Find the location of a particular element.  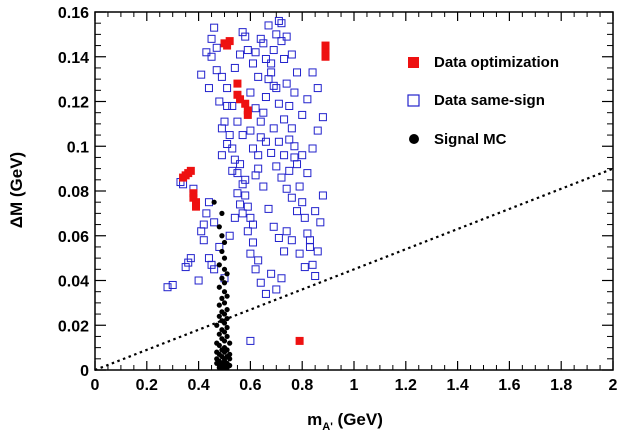

legend-label-data-same-sign: Data same-sign is located at coordinates (489, 100).